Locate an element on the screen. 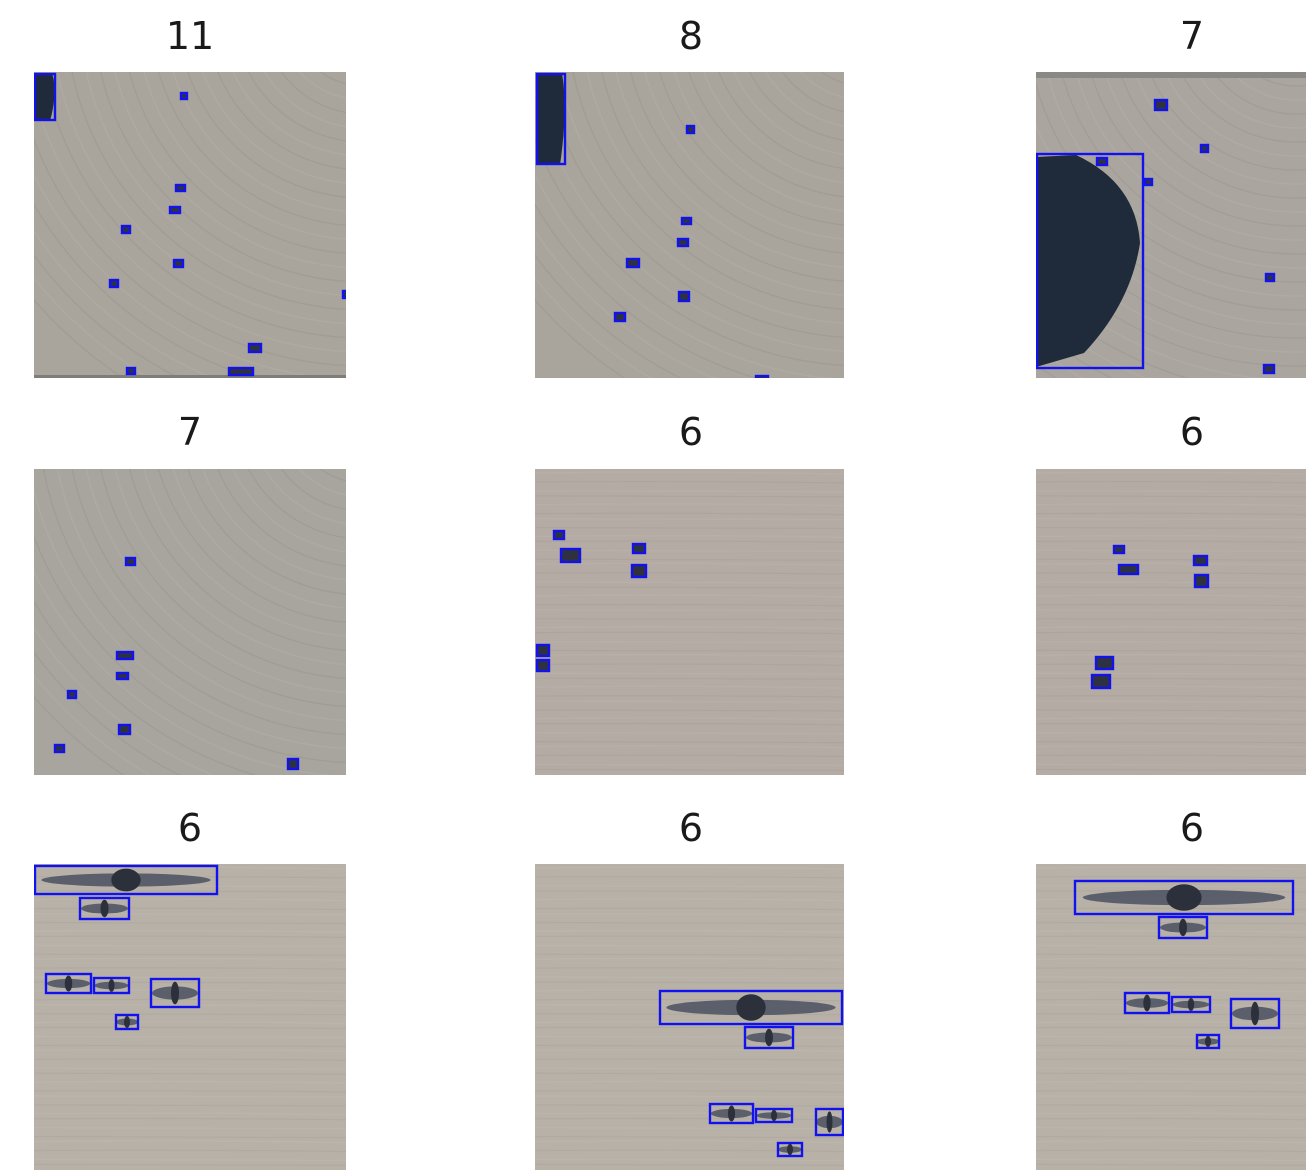  panel-8-count-title: 6 is located at coordinates (691, 828).